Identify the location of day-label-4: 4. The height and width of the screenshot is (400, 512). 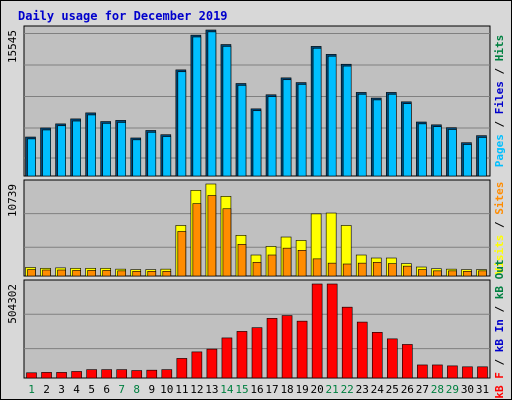
(76, 389).